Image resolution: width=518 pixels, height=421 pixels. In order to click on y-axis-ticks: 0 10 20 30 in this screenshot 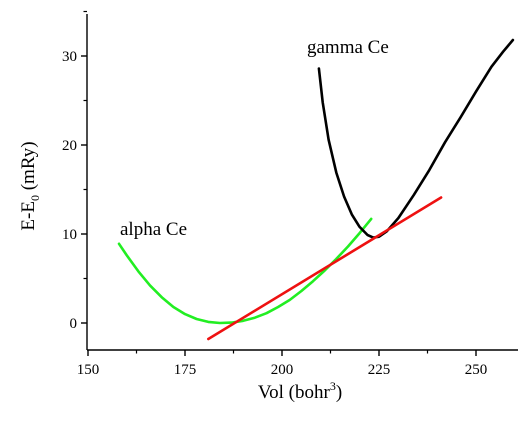, I will do `click(74, 171)`.